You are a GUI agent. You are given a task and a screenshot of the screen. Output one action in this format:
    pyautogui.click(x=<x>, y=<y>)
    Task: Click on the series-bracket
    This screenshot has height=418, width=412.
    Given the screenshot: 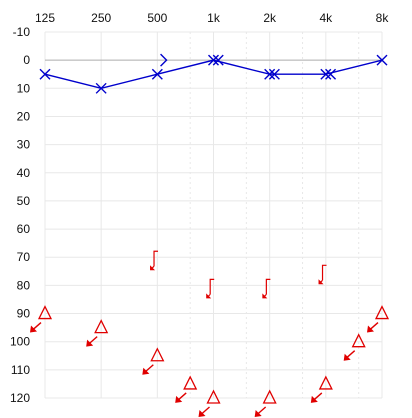 What is the action you would take?
    pyautogui.click(x=238, y=274)
    